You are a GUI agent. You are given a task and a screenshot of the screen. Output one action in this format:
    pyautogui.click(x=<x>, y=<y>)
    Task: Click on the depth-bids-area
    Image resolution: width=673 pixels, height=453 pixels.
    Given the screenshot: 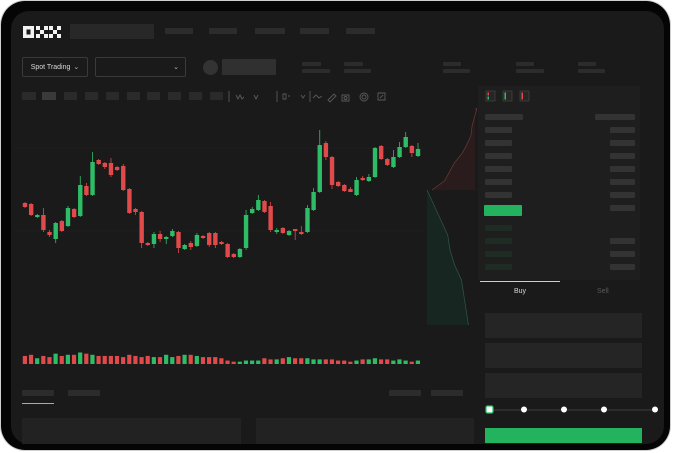 What is the action you would take?
    pyautogui.click(x=448, y=257)
    